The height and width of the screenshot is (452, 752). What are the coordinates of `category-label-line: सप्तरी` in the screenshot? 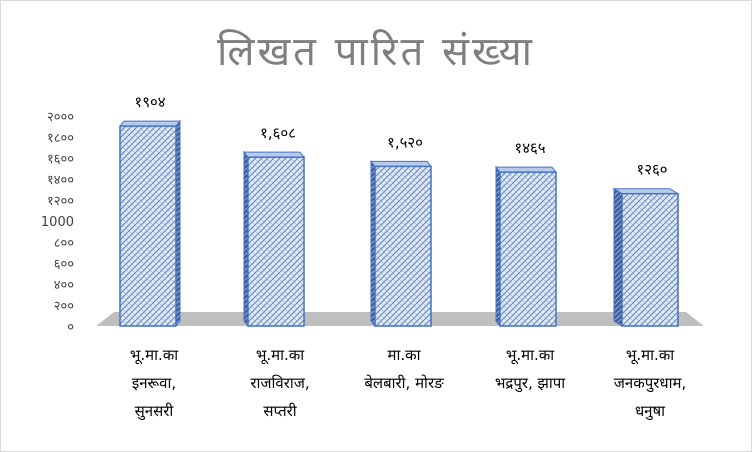 It's located at (280, 411).